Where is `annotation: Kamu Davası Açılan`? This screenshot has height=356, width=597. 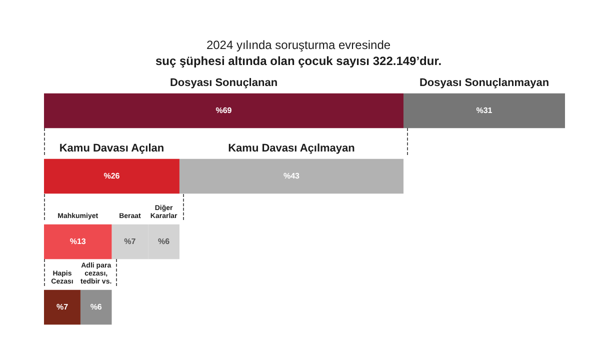
annotation: Kamu Davası Açılan is located at coordinates (111, 148).